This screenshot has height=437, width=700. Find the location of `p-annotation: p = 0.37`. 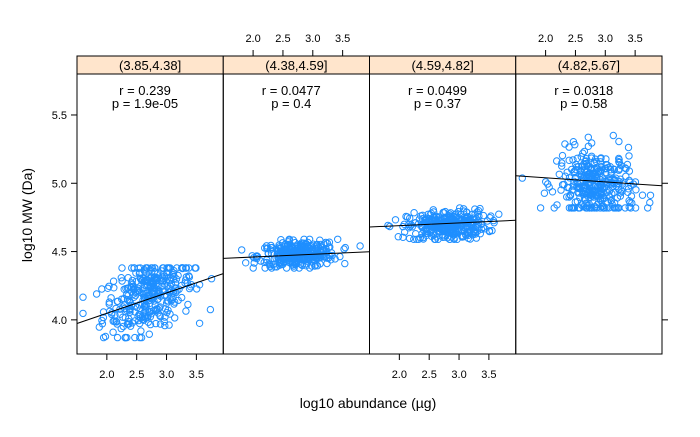

p-annotation: p = 0.37 is located at coordinates (437, 103).